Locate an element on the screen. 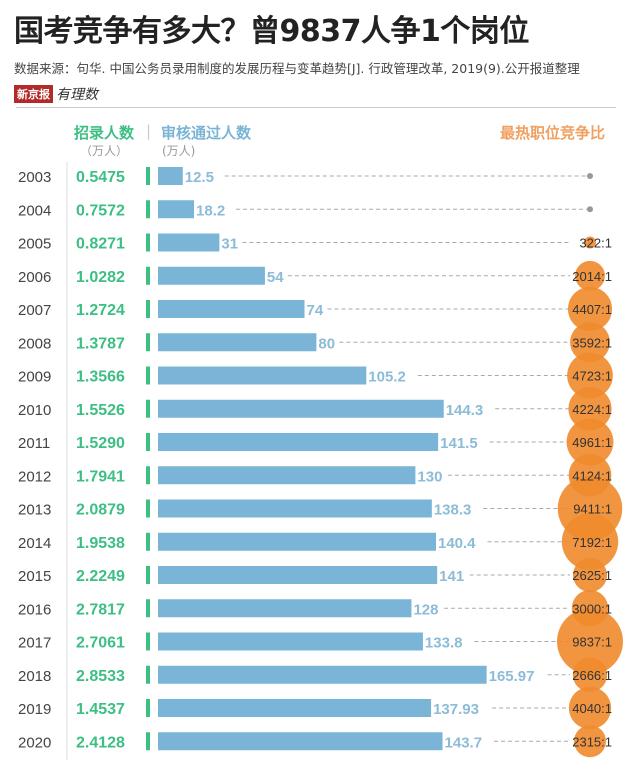  recruit-label: 0.8271 is located at coordinates (100, 244).